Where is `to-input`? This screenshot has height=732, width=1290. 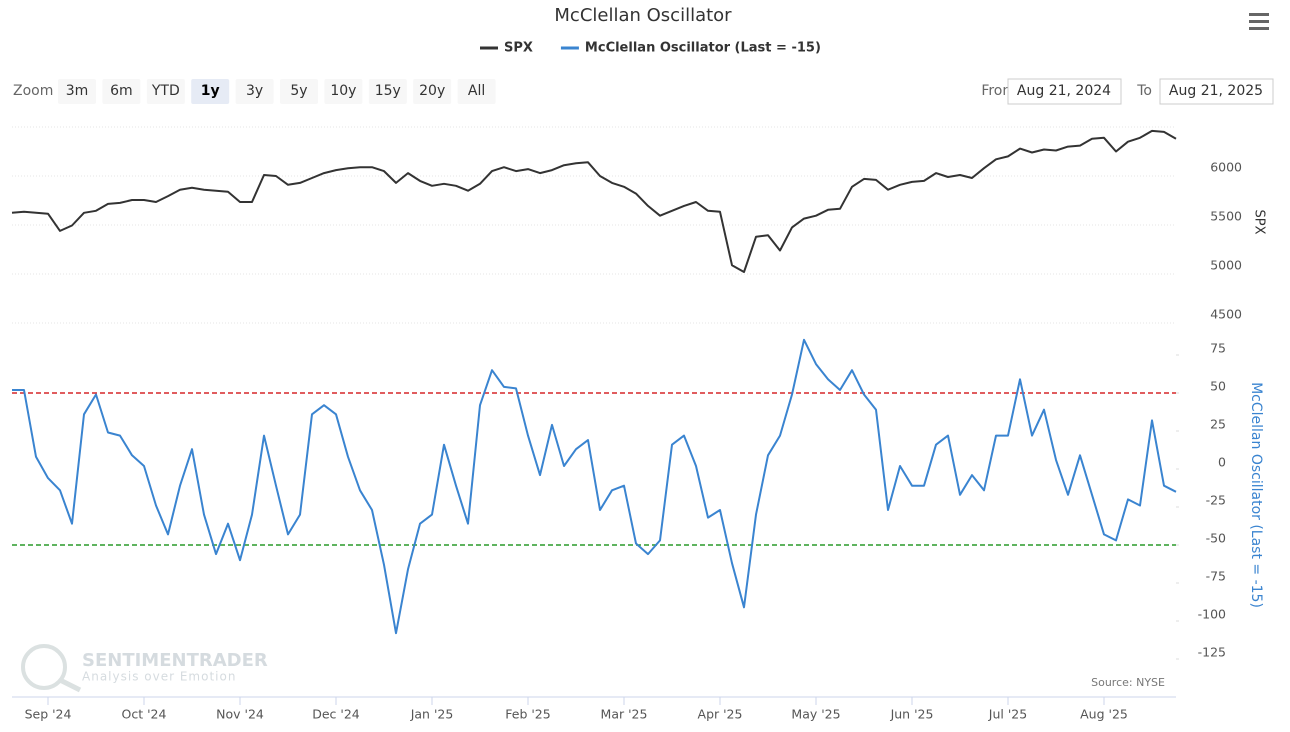
to-input is located at coordinates (1216, 91).